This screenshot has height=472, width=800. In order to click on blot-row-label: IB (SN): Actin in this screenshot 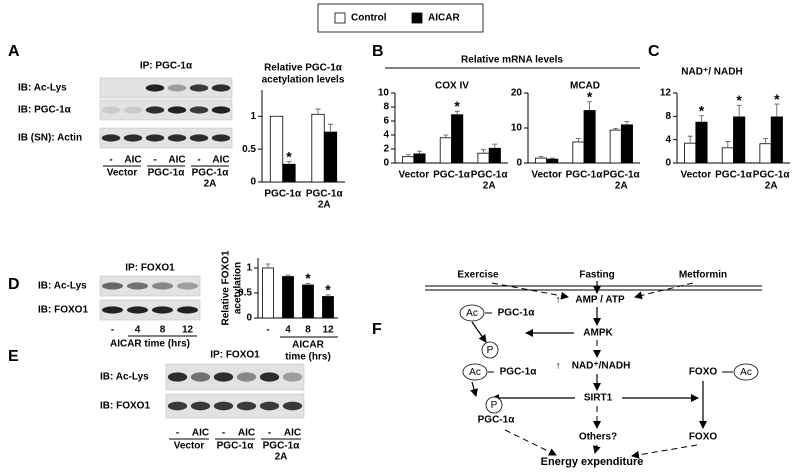, I will do `click(50, 138)`.